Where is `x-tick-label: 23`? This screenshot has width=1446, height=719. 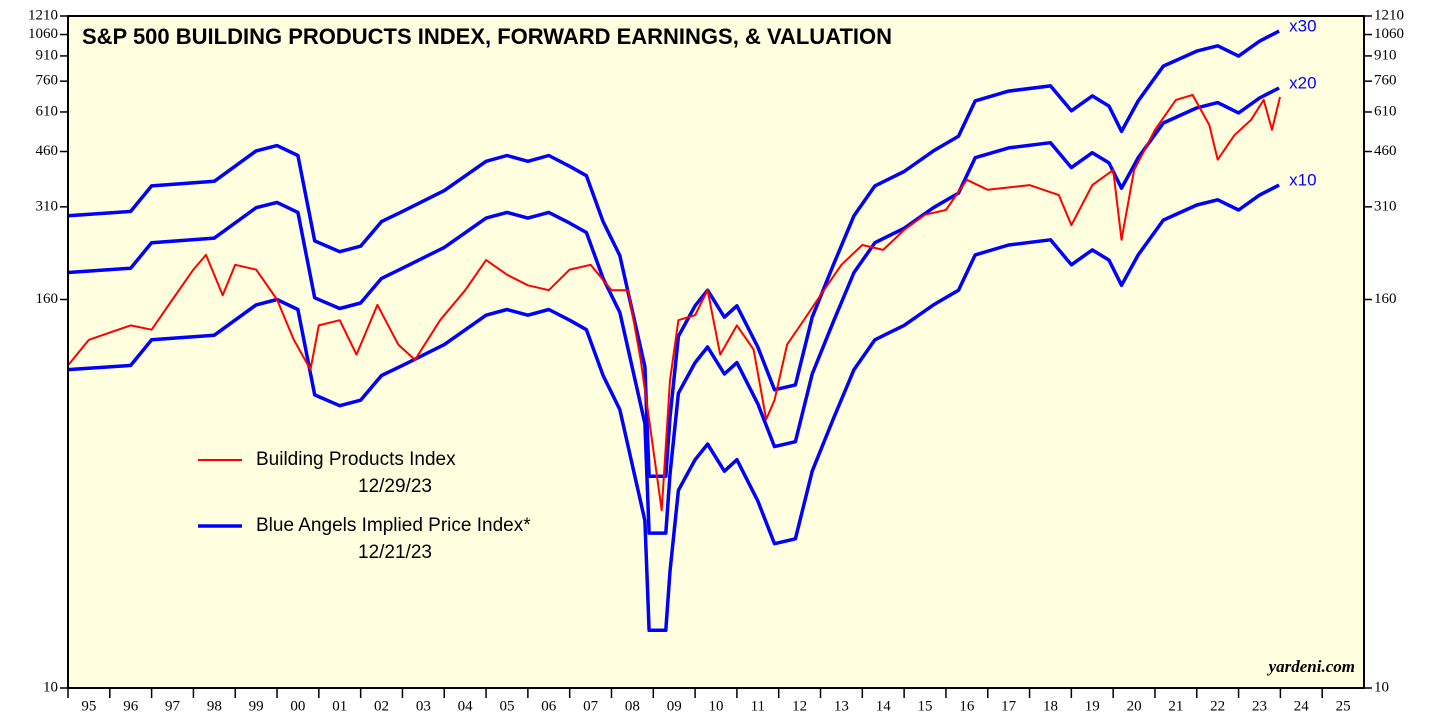 x-tick-label: 23 is located at coordinates (1259, 706).